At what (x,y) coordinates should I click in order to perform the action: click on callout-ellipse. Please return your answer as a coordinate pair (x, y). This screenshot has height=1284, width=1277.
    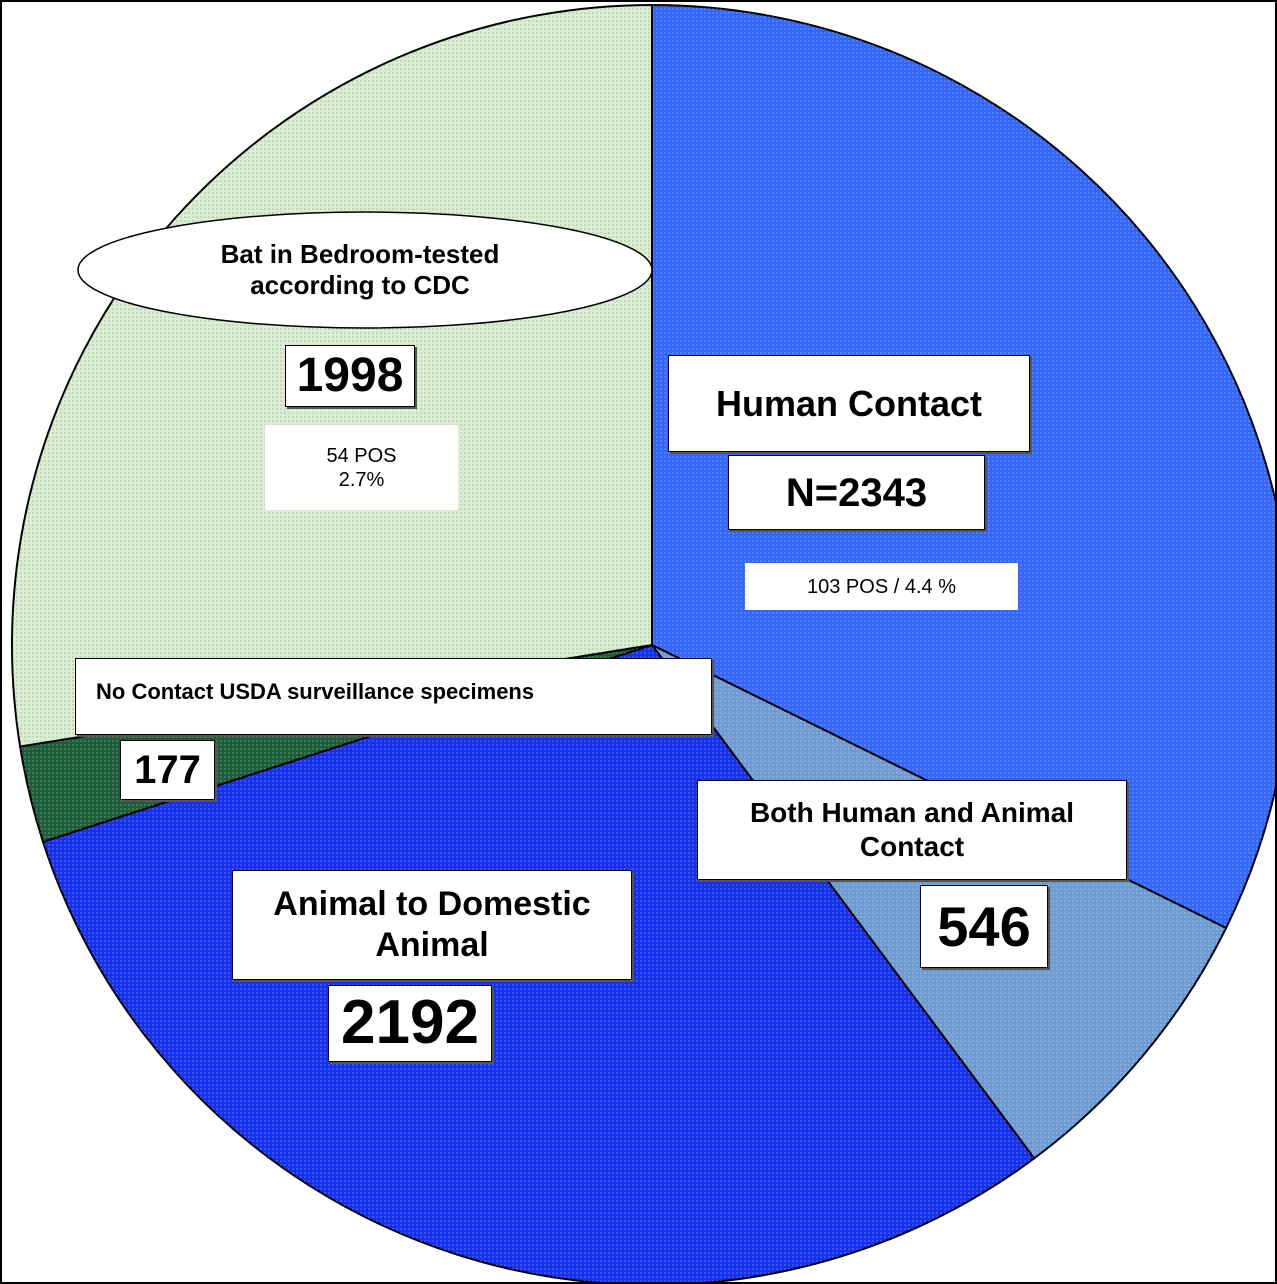
    Looking at the image, I should click on (365, 270).